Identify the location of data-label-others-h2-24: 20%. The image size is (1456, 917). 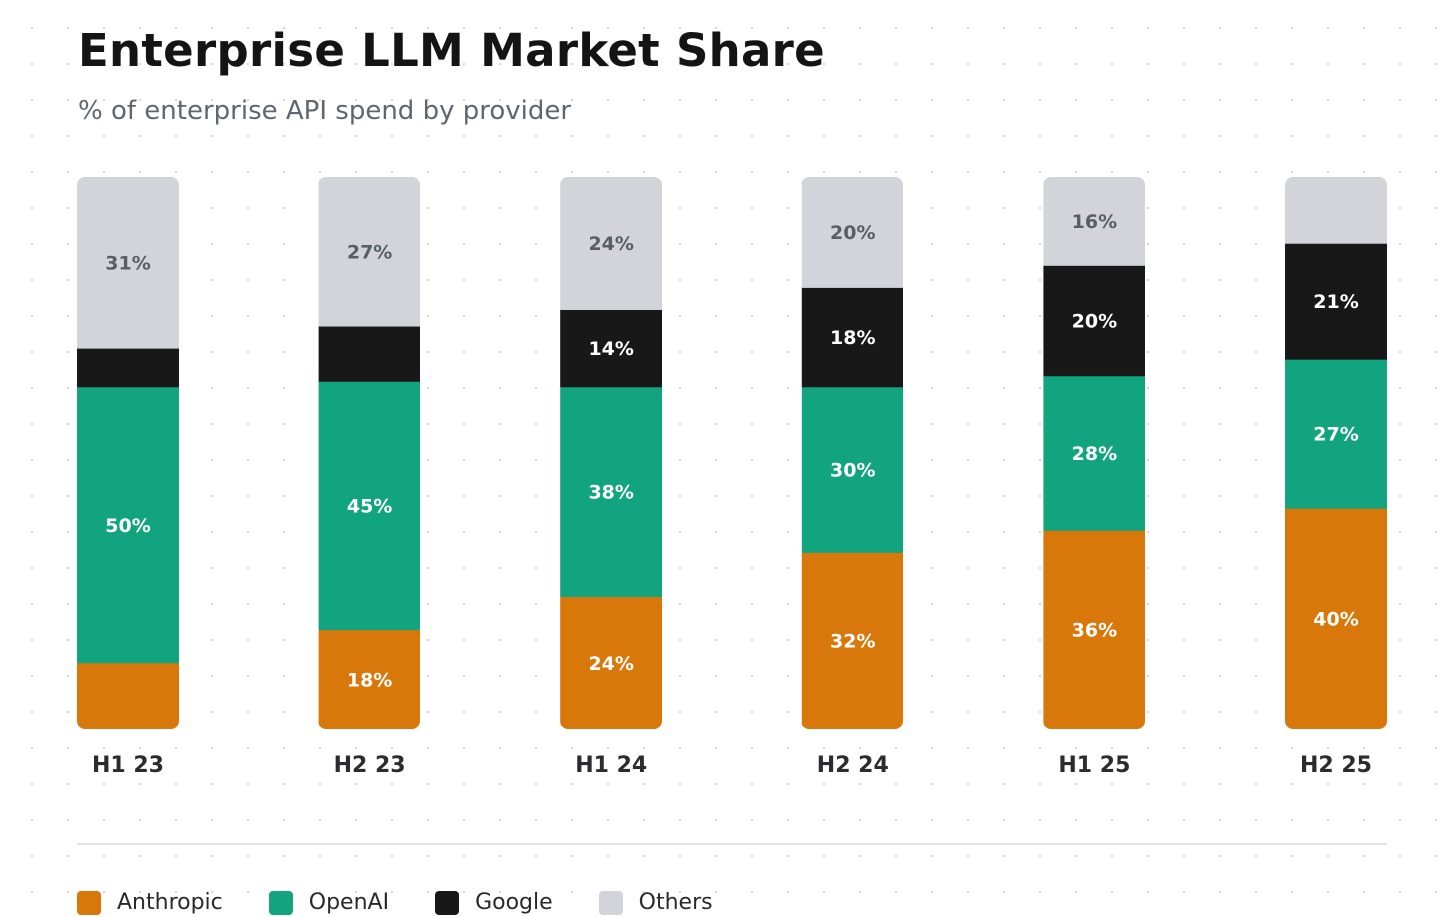
(852, 233).